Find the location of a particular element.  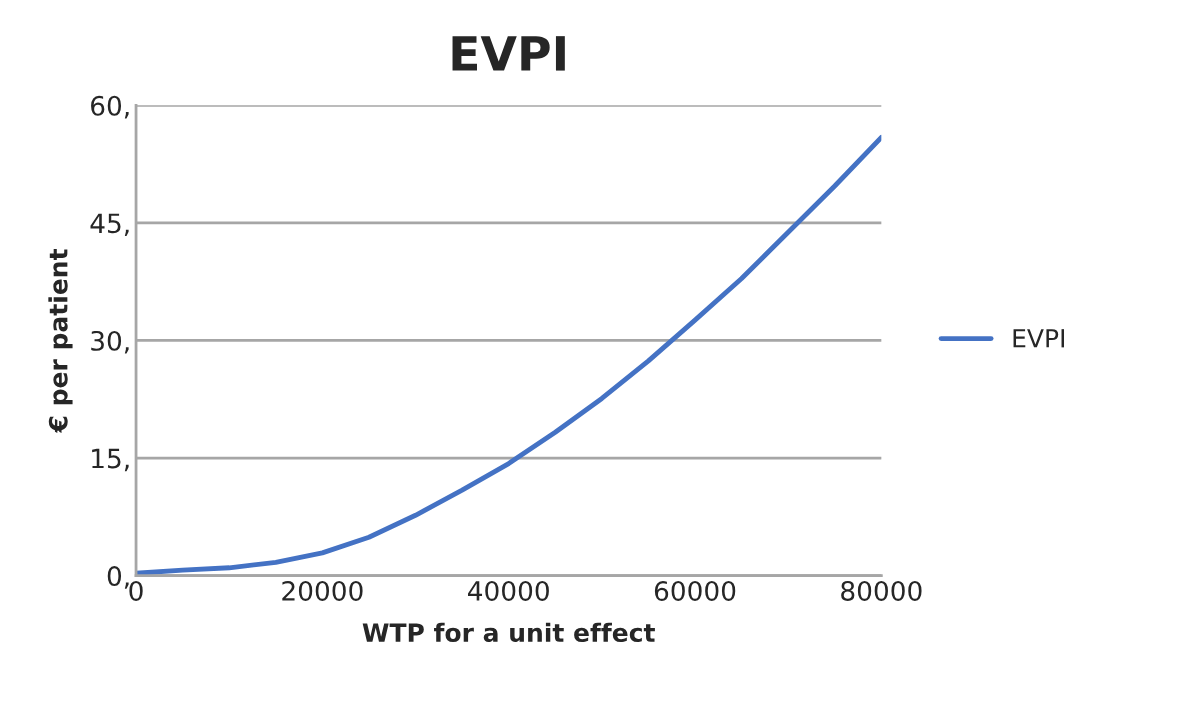

x-tick-label: 60000 is located at coordinates (695, 590).